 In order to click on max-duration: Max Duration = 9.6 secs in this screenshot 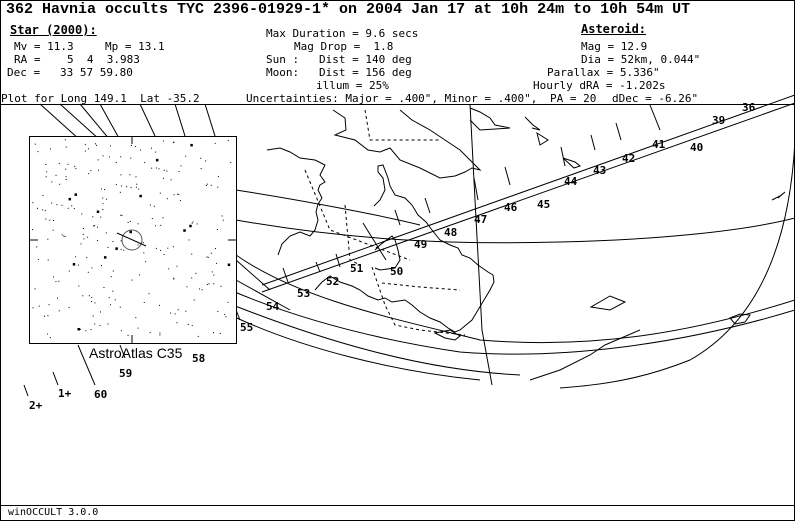, I will do `click(342, 33)`.